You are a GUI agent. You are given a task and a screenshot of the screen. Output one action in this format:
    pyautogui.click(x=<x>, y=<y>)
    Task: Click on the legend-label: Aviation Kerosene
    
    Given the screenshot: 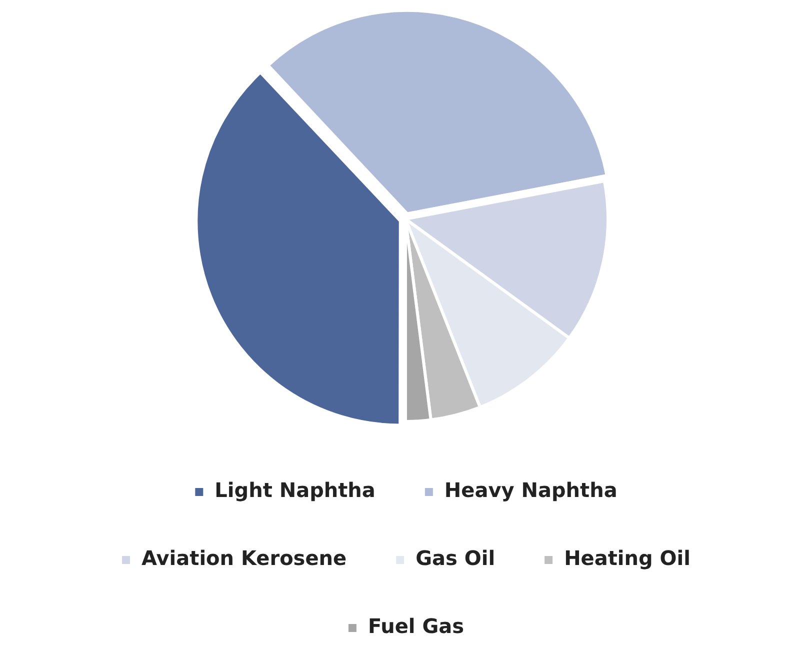 What is the action you would take?
    pyautogui.click(x=244, y=558)
    